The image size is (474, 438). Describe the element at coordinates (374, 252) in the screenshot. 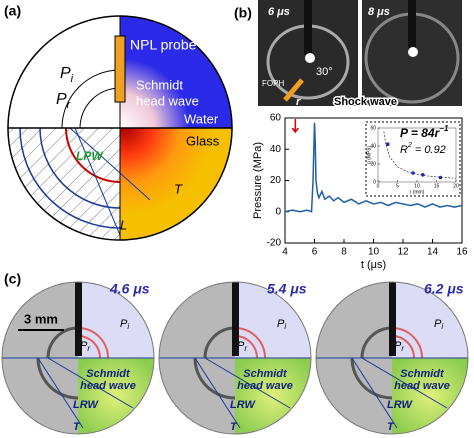

I see `x-tick-label: 10` at that location.